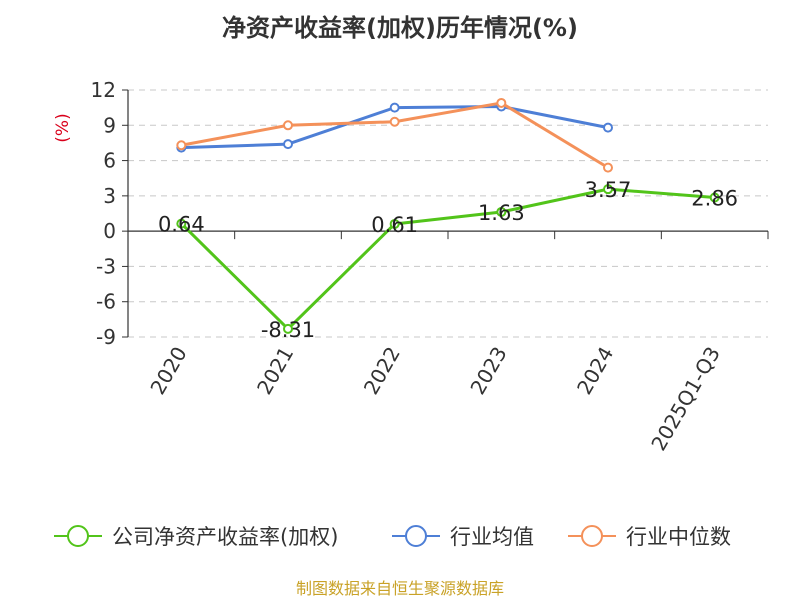 The width and height of the screenshot is (800, 600). What do you see at coordinates (63, 127) in the screenshot?
I see `y-axis-unit: (%)` at bounding box center [63, 127].